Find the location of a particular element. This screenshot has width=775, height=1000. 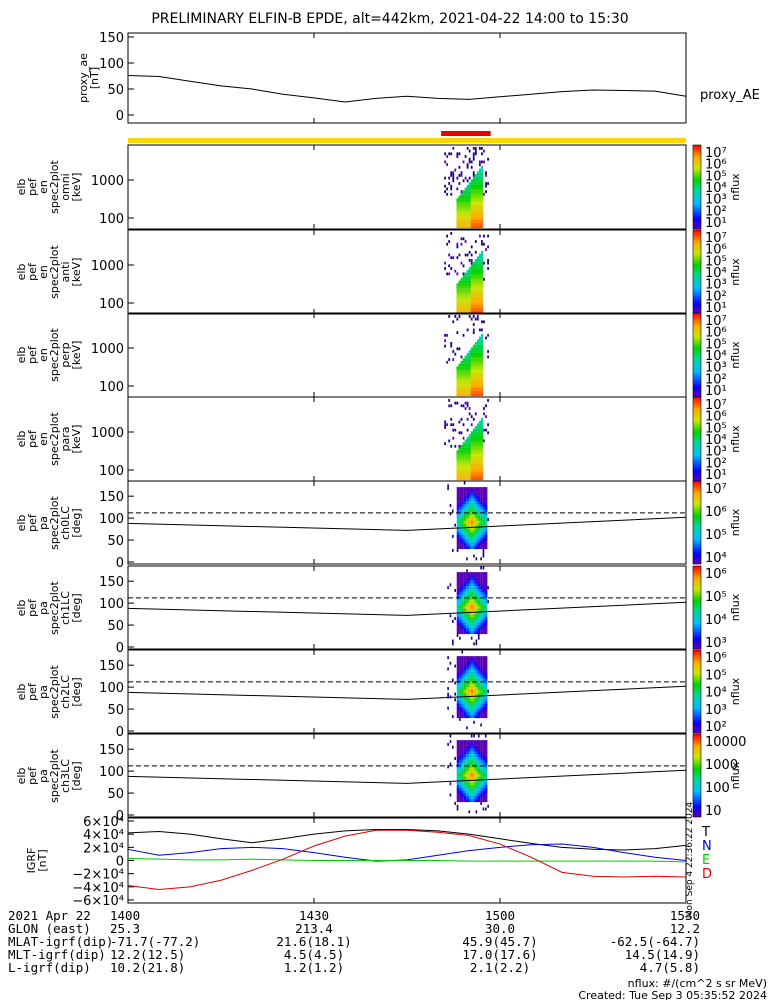

proxy-ae-ylabel-line: proxy_ae is located at coordinates (83, 78).